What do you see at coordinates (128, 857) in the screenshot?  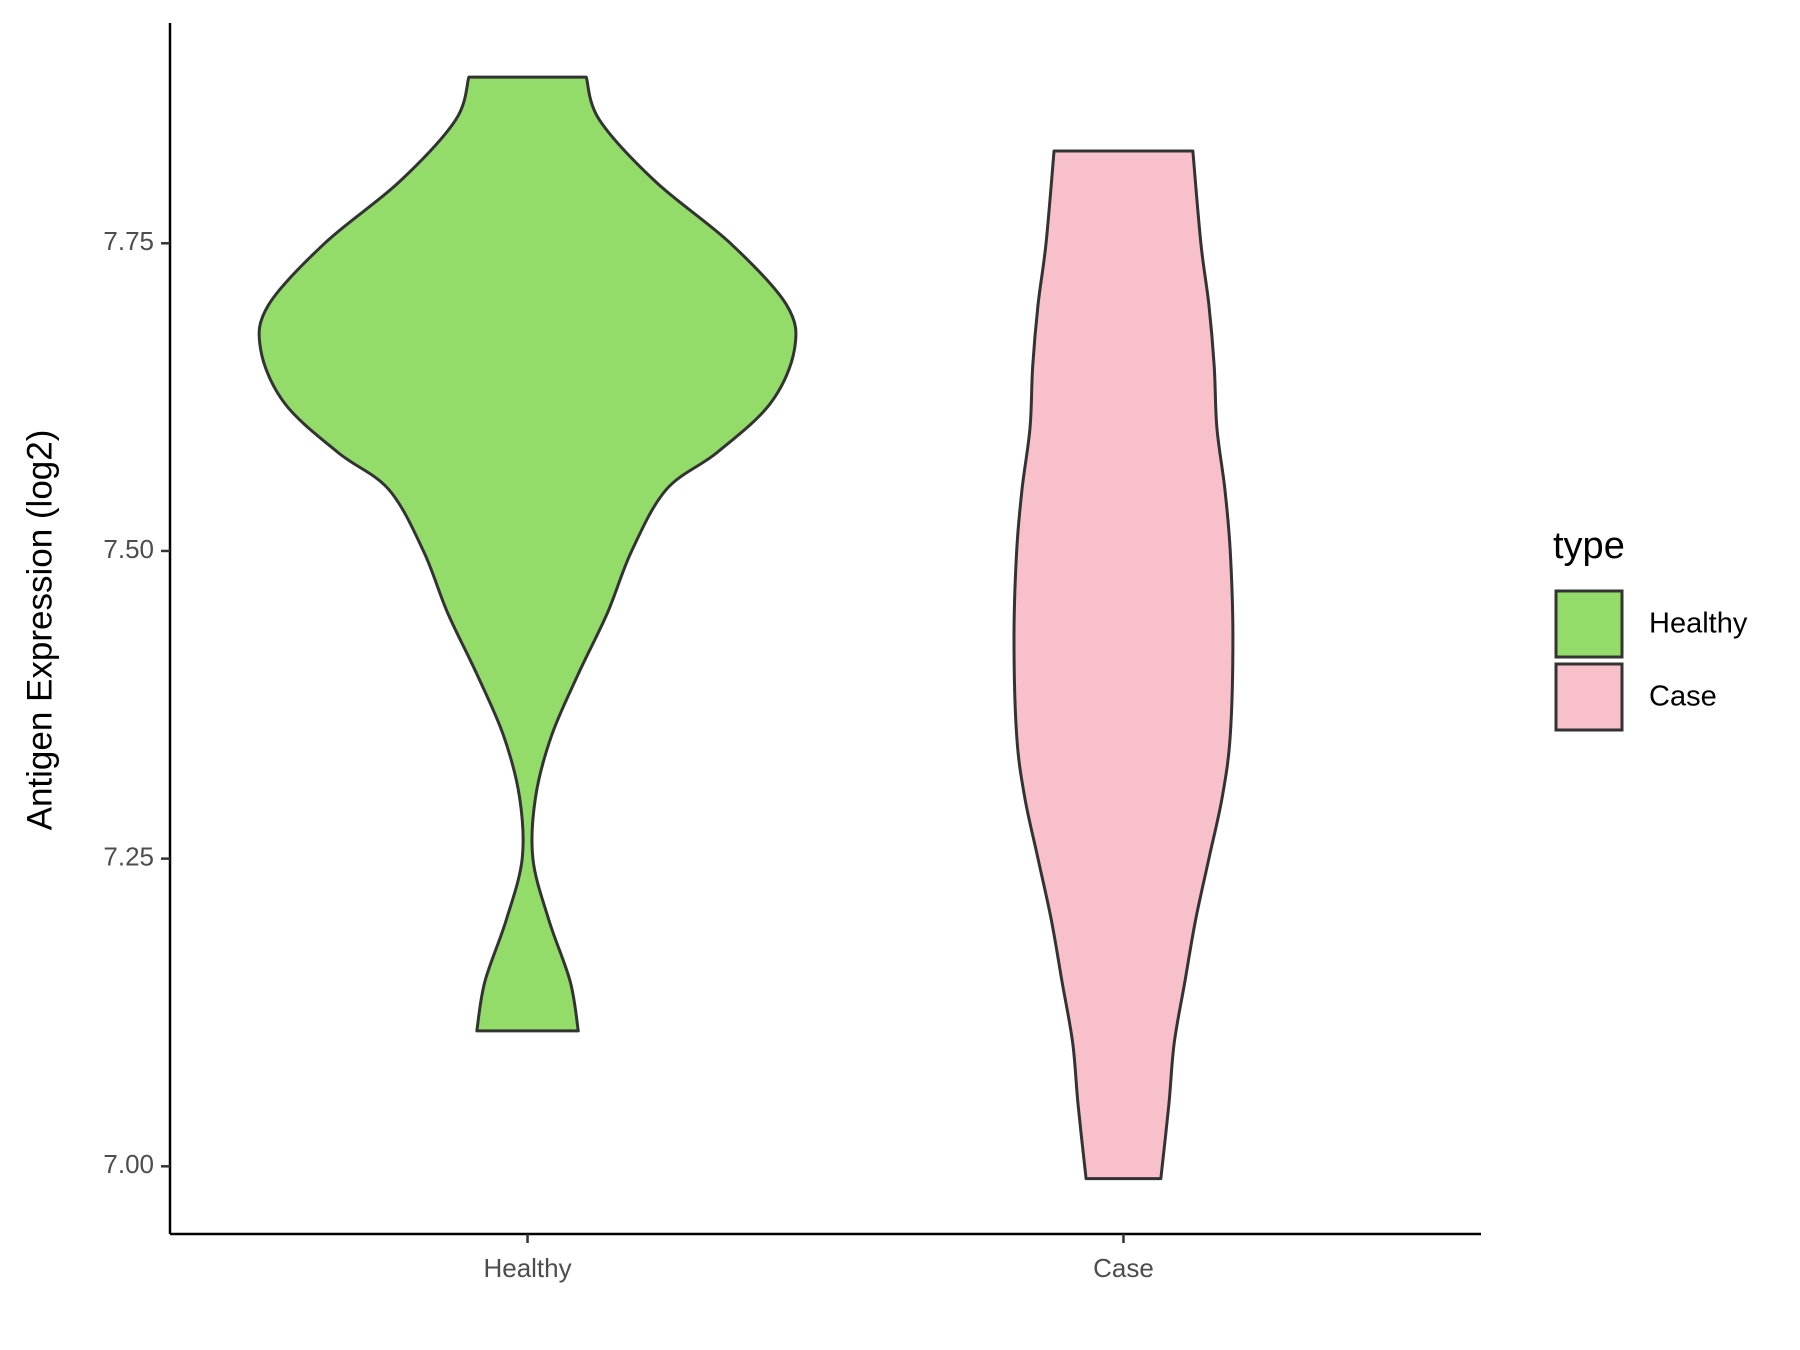 I see `y-tick-label: 7.25` at bounding box center [128, 857].